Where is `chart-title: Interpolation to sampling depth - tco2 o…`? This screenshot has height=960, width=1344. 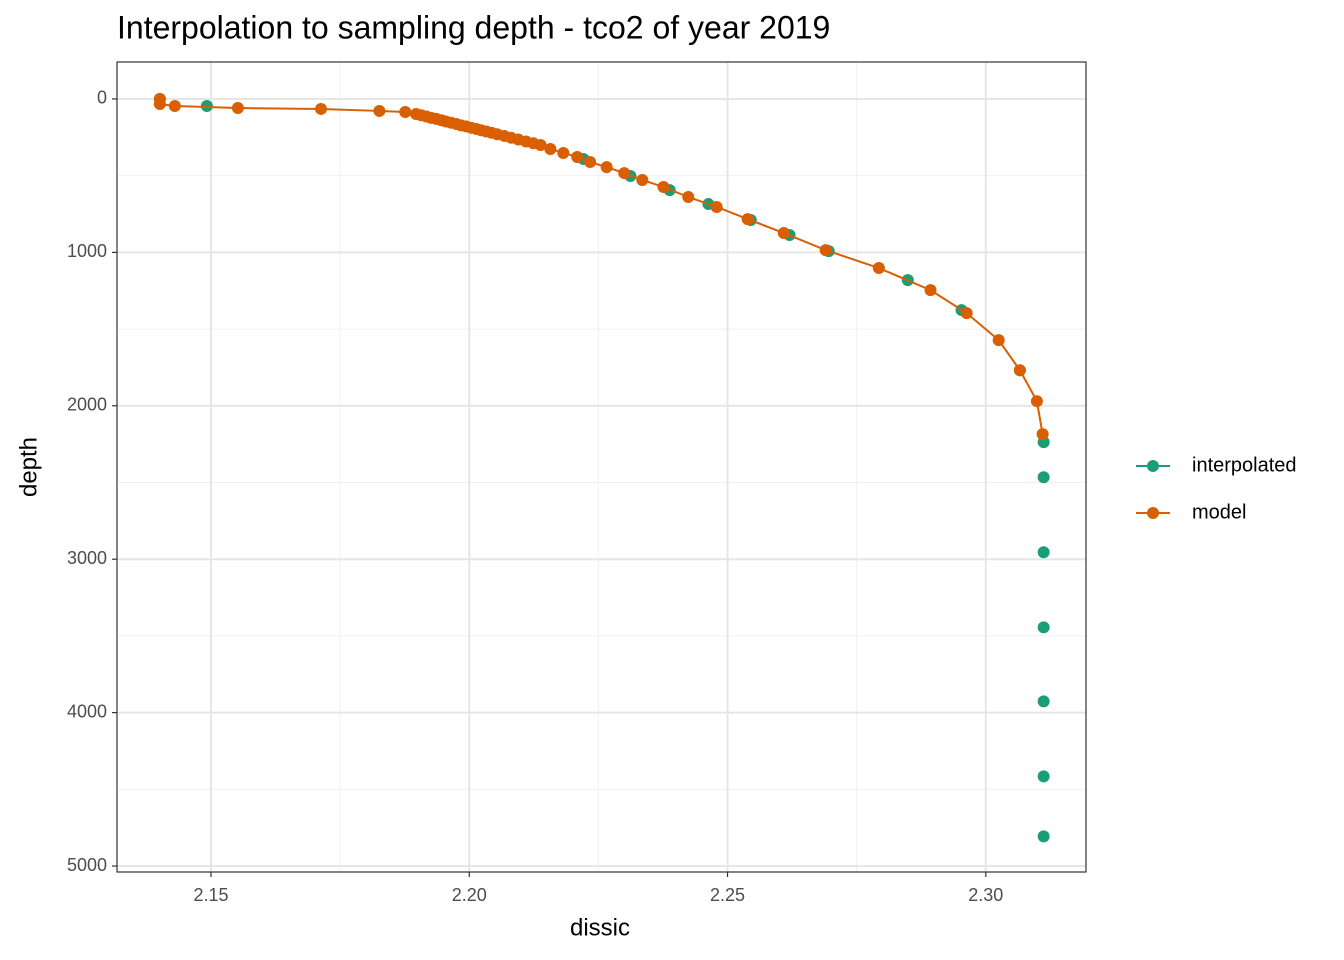
chart-title: Interpolation to sampling depth - tco2 o… is located at coordinates (473, 27).